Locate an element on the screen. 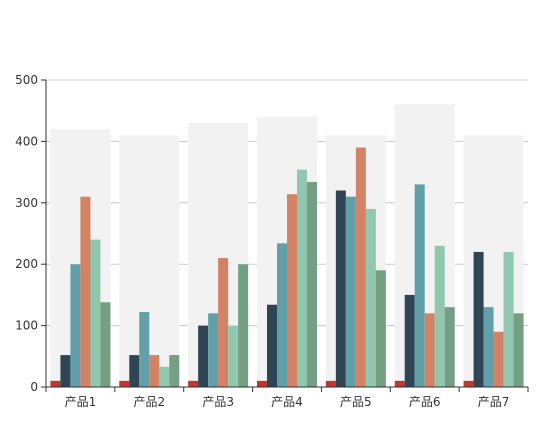 This screenshot has height=424, width=550. x-tick-label: 产品6 is located at coordinates (425, 402).